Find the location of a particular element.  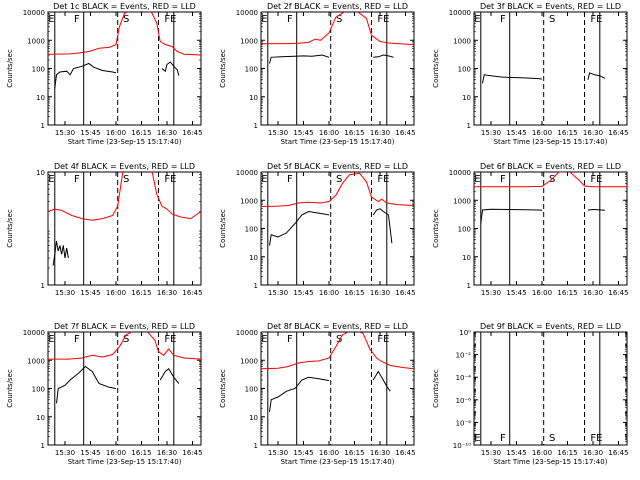

y-tick-label: 10⁻⁶ is located at coordinates (464, 401).